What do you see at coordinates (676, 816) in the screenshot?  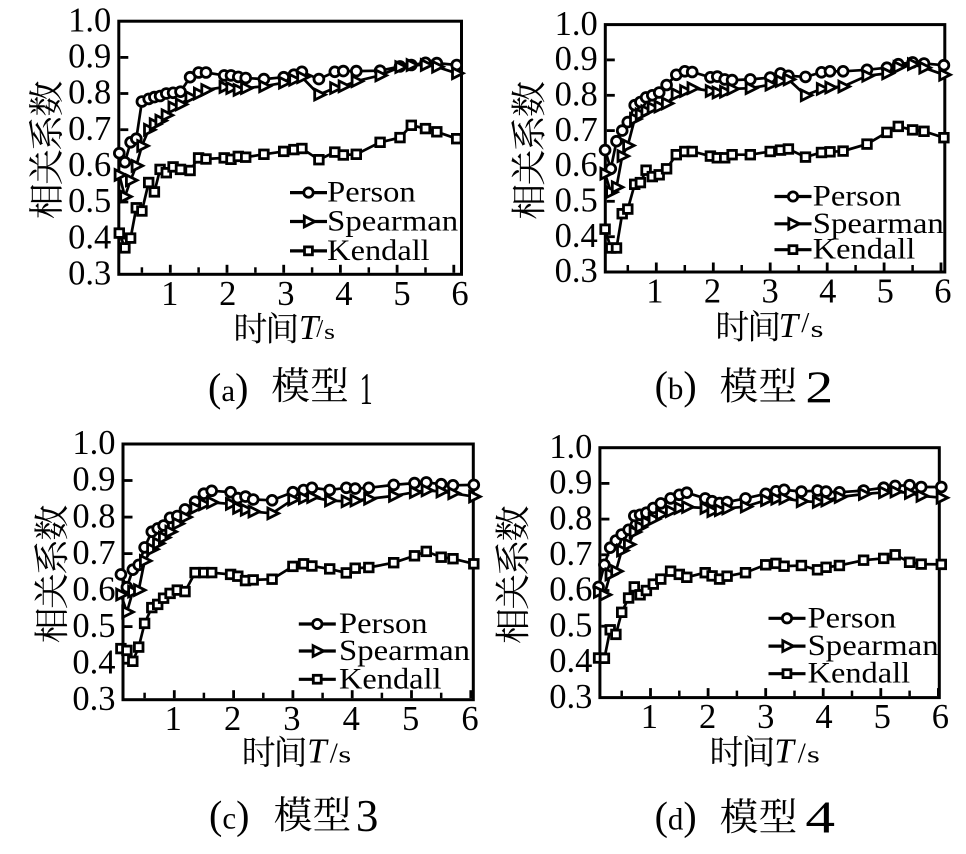 I see `svg-text: (d)` at bounding box center [676, 816].